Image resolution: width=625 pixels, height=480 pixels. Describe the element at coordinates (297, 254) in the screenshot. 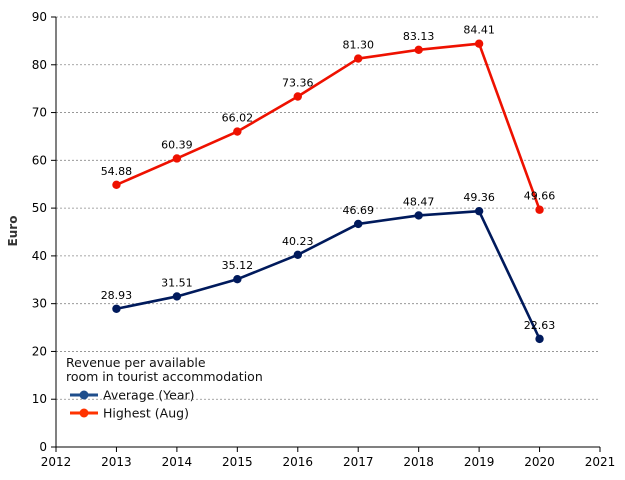

I see `data-point-s0-2016` at that location.